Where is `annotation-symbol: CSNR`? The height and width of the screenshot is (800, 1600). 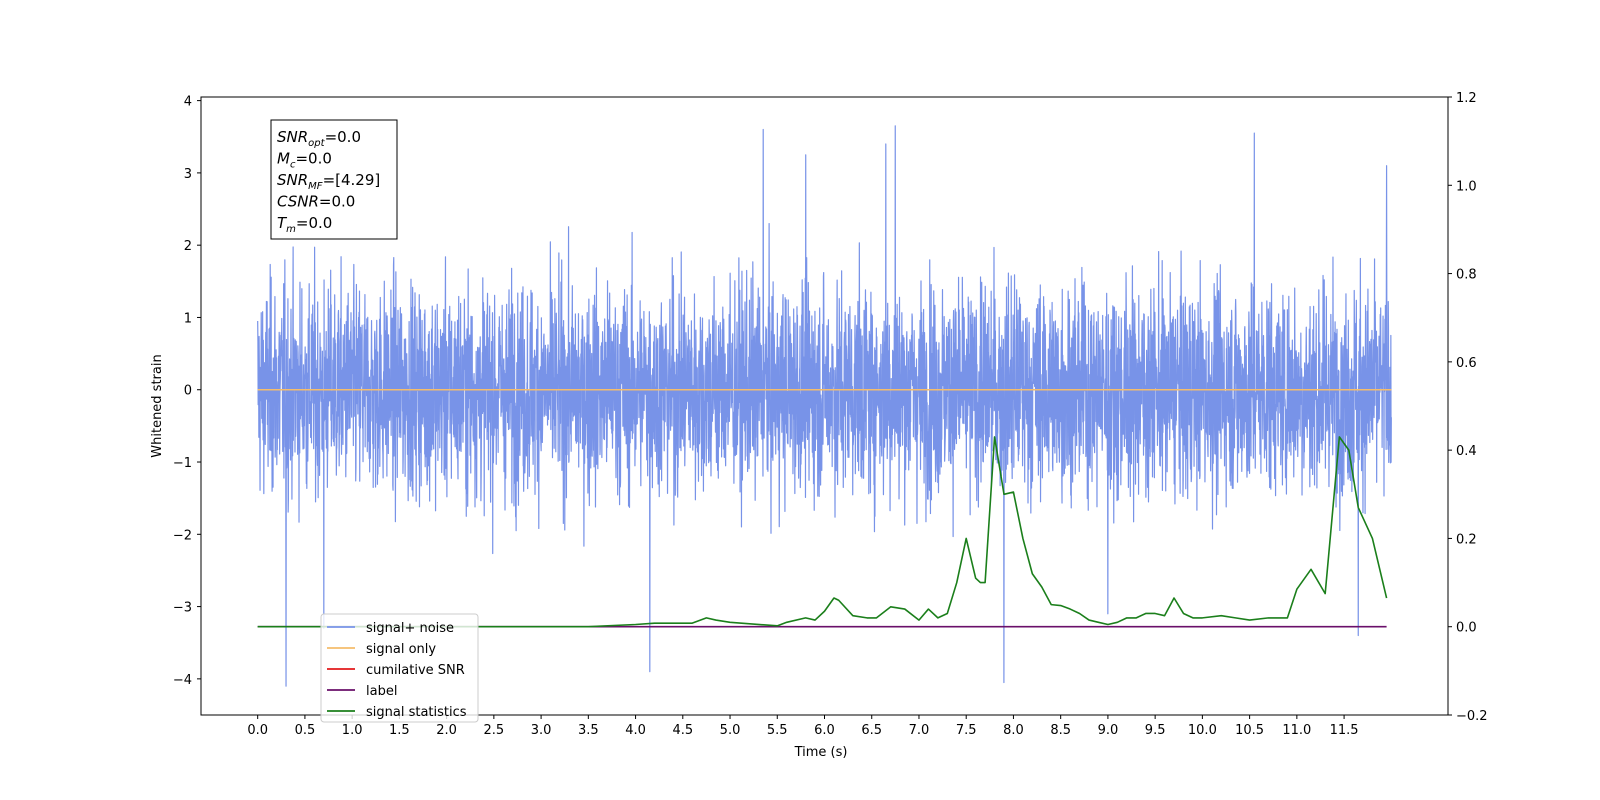 annotation-symbol: CSNR is located at coordinates (298, 202).